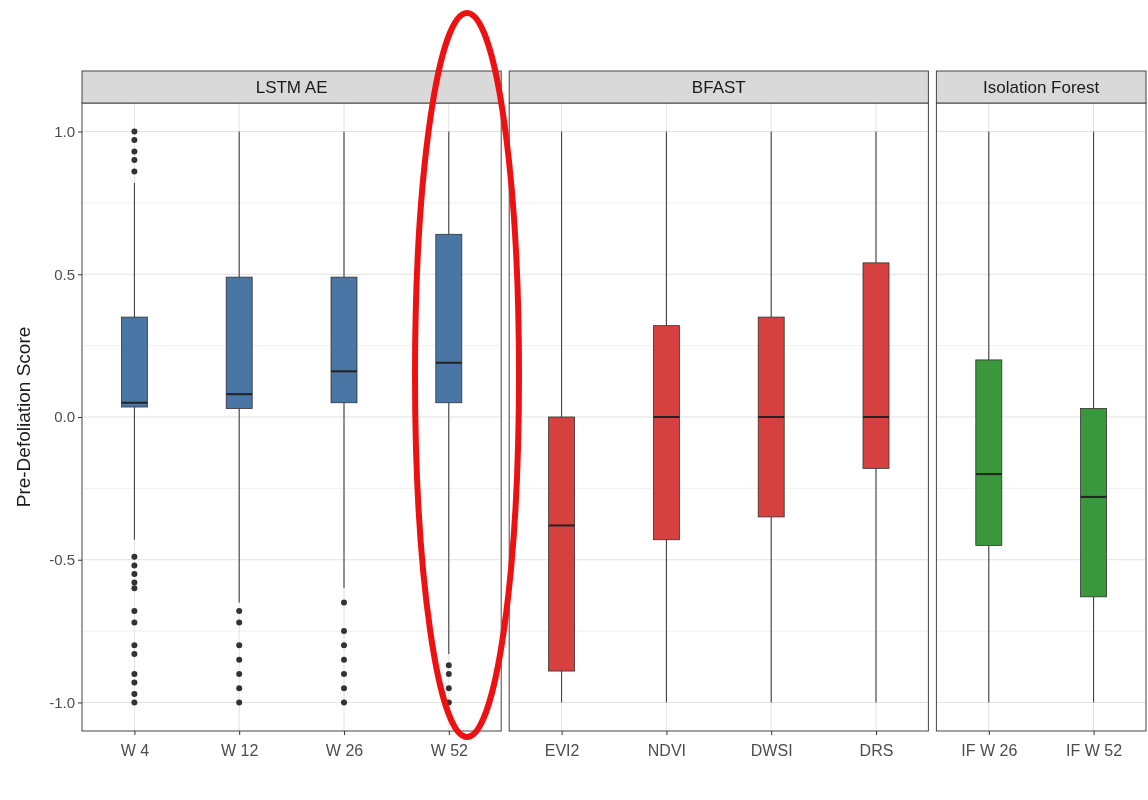 This screenshot has width=1148, height=800. I want to click on x-tick-label: IF W 26, so click(989, 750).